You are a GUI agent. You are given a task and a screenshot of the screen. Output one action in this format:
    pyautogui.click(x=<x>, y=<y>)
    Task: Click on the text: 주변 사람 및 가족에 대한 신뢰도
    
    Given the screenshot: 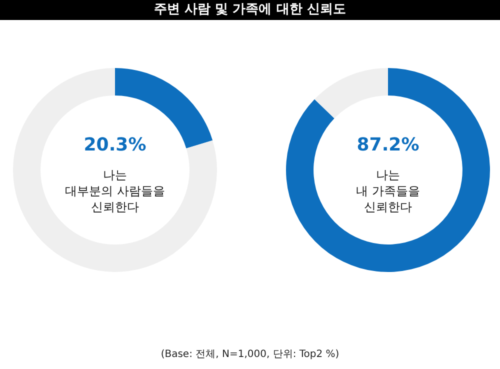 What is the action you would take?
    pyautogui.click(x=250, y=10)
    